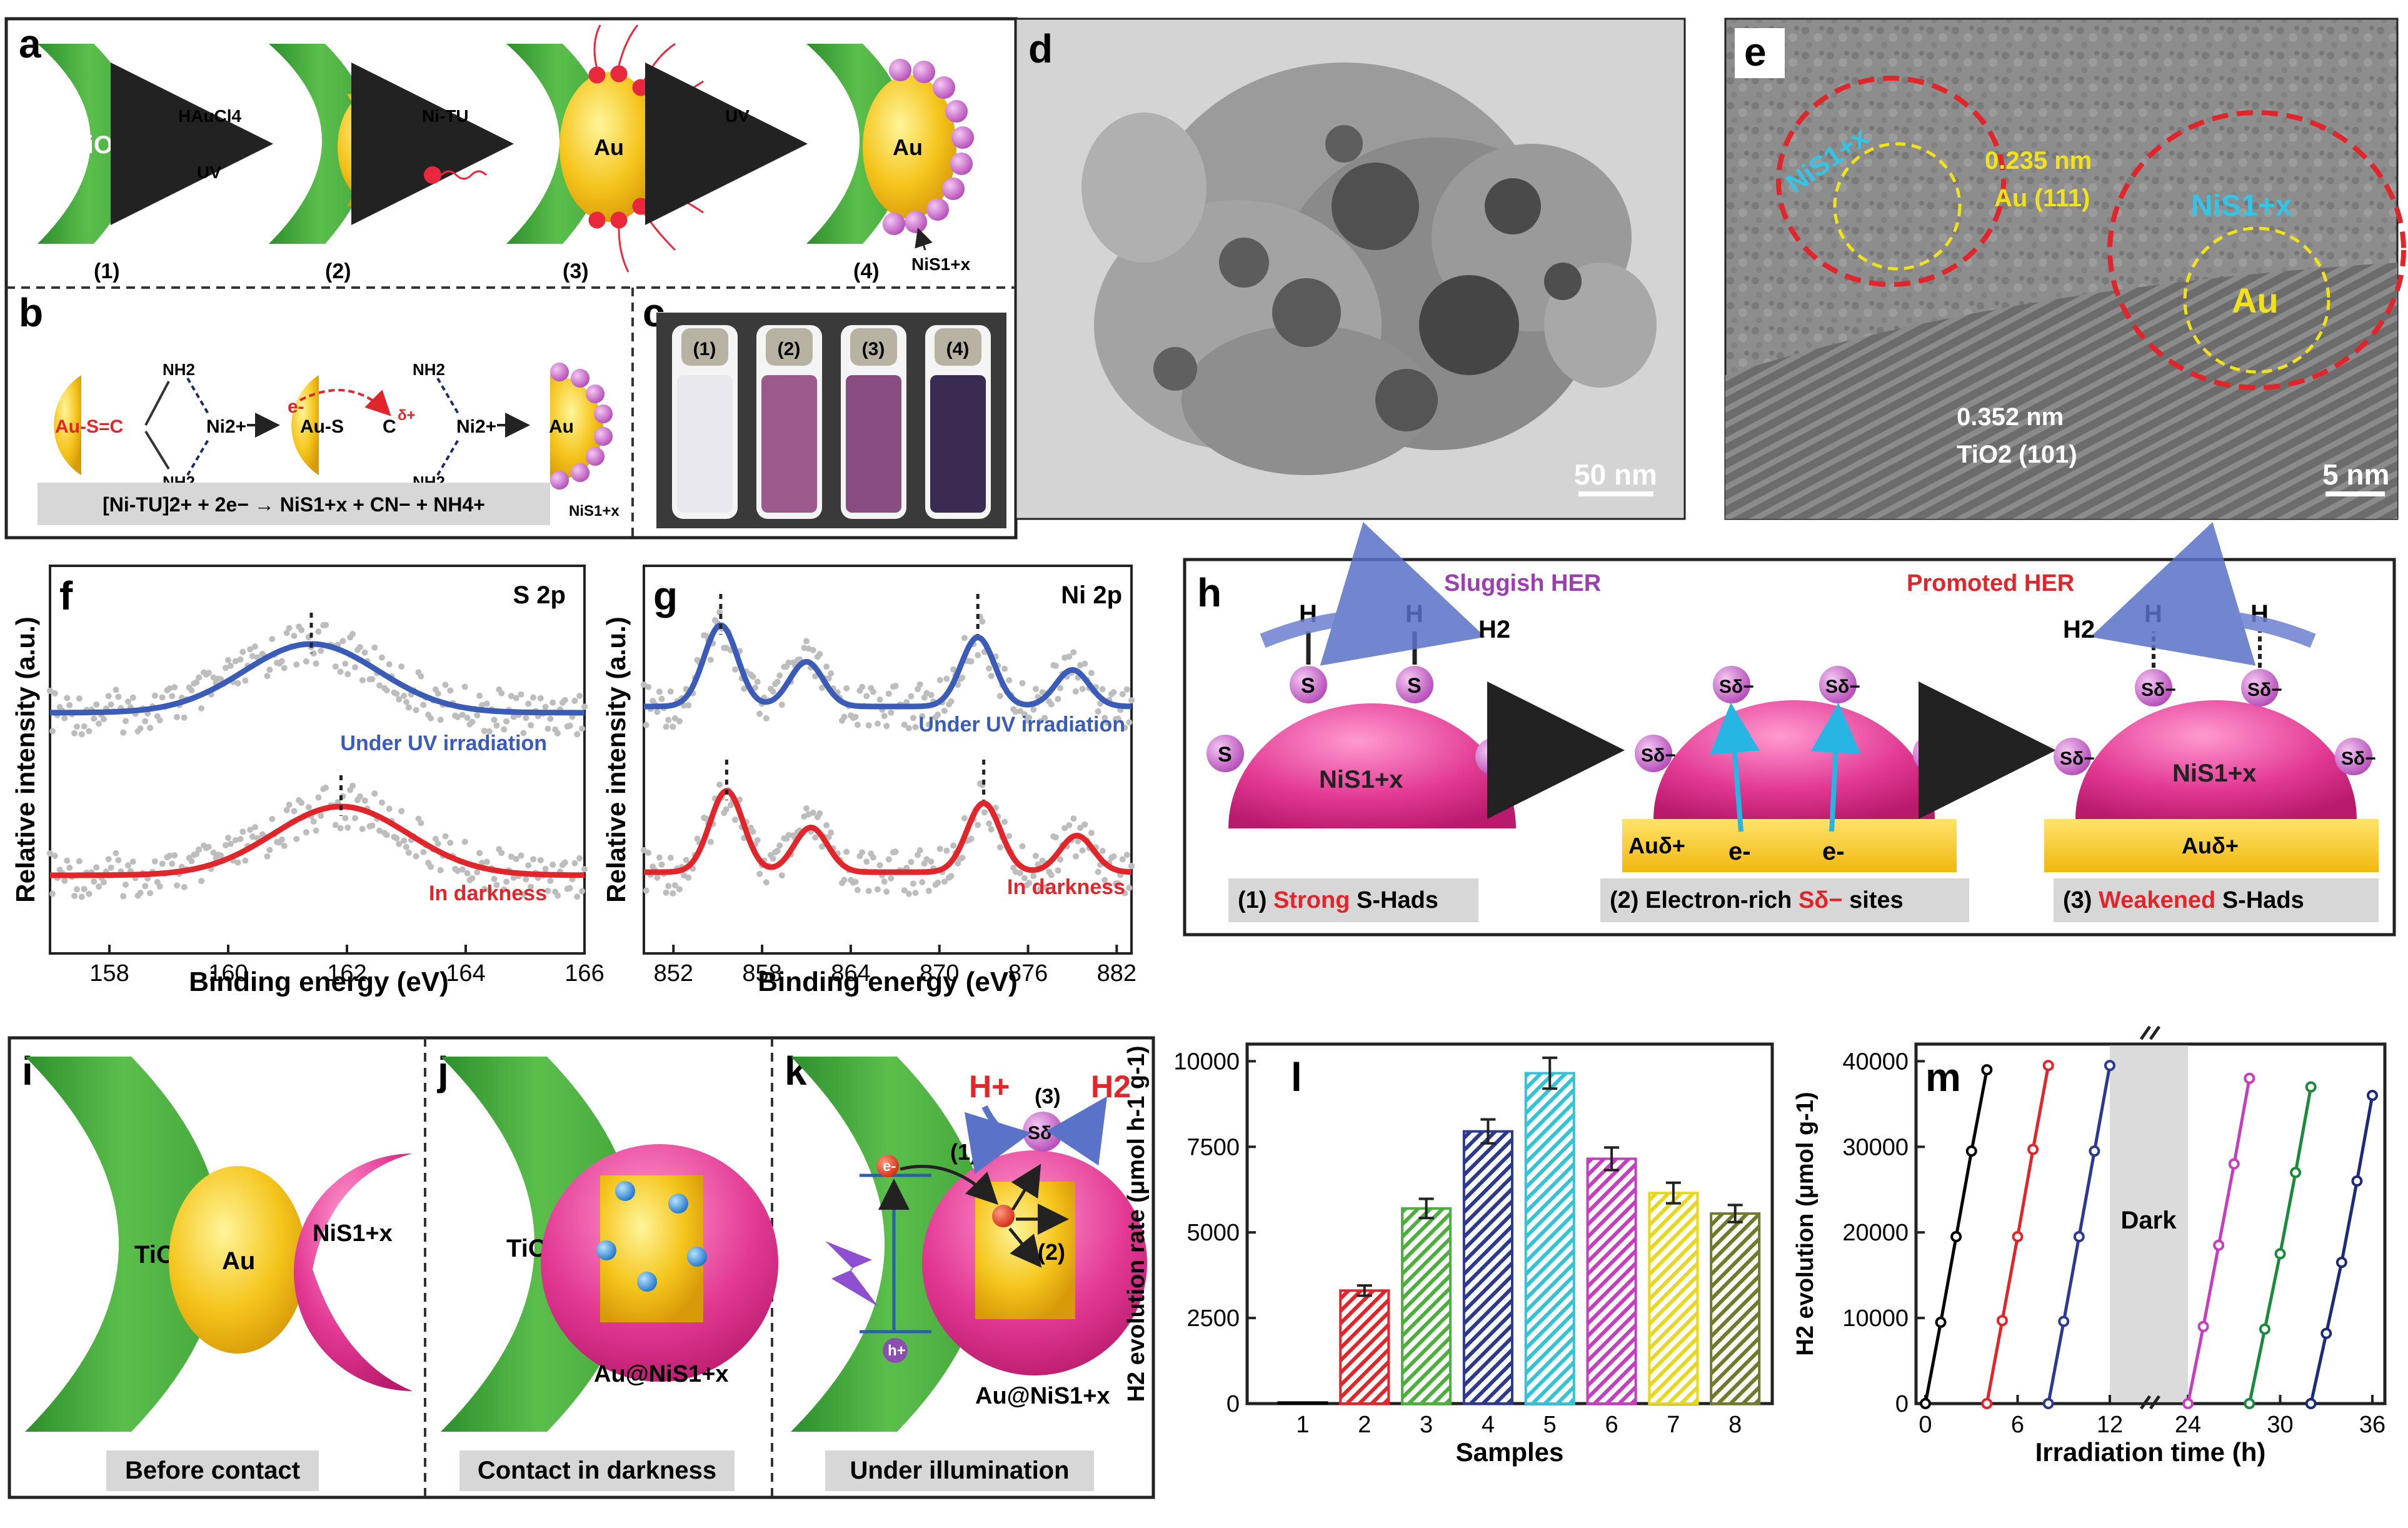  Describe the element at coordinates (432, 175) in the screenshot. I see `nitu-dot` at that location.